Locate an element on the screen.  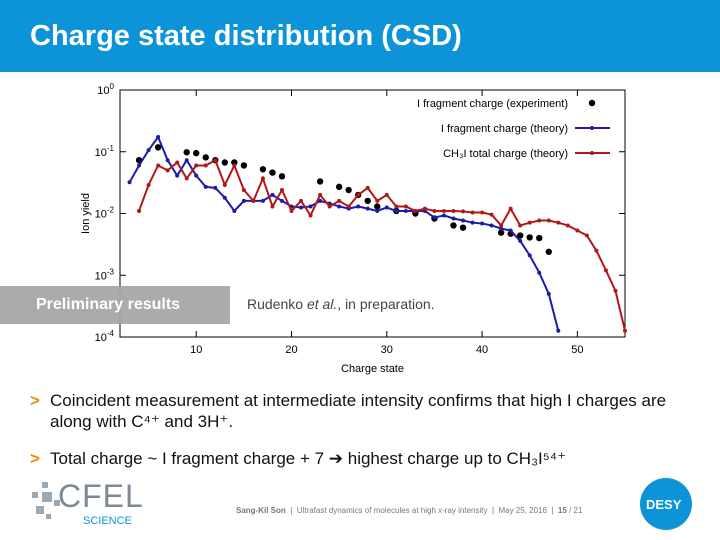
x-tick-label: 50 is located at coordinates (577, 350).